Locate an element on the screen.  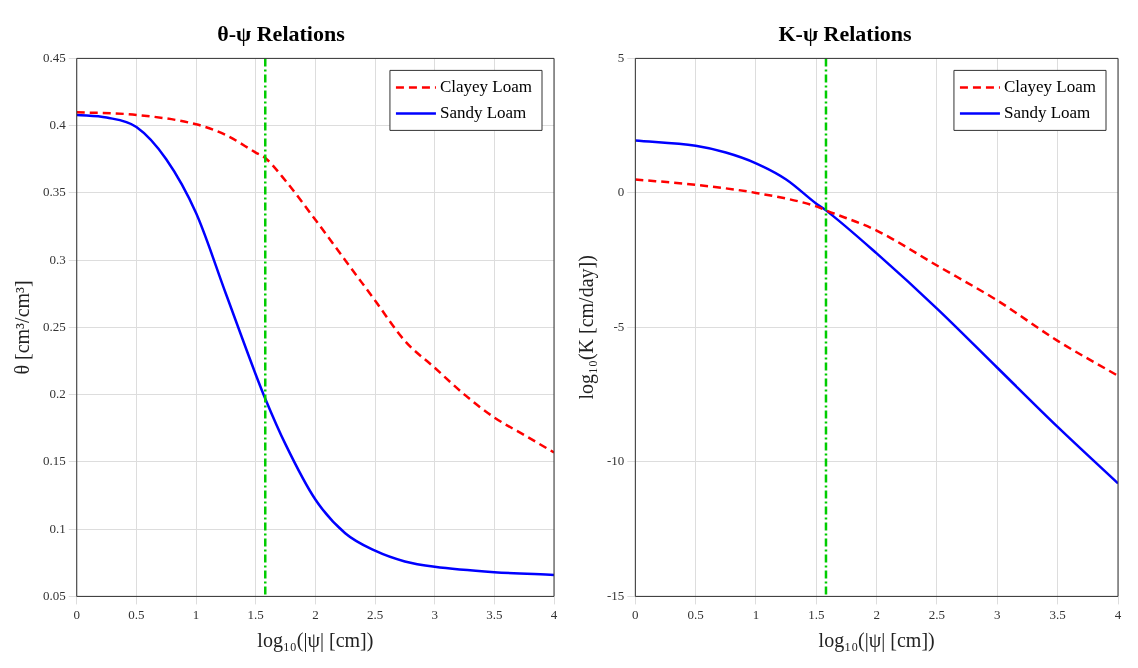
y-tick-label: 0 is located at coordinates (621, 192).